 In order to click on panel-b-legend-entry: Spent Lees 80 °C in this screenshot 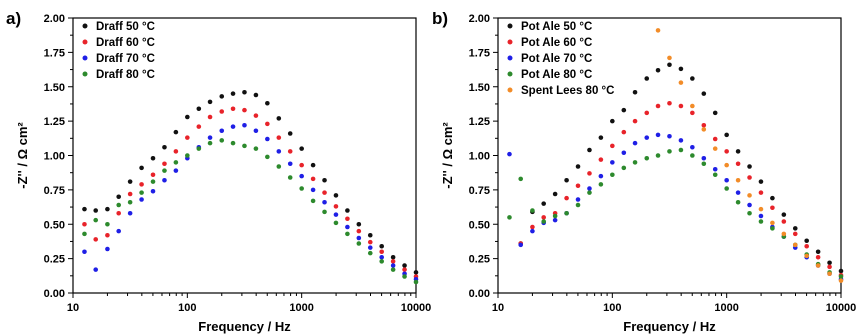, I will do `click(567, 91)`.